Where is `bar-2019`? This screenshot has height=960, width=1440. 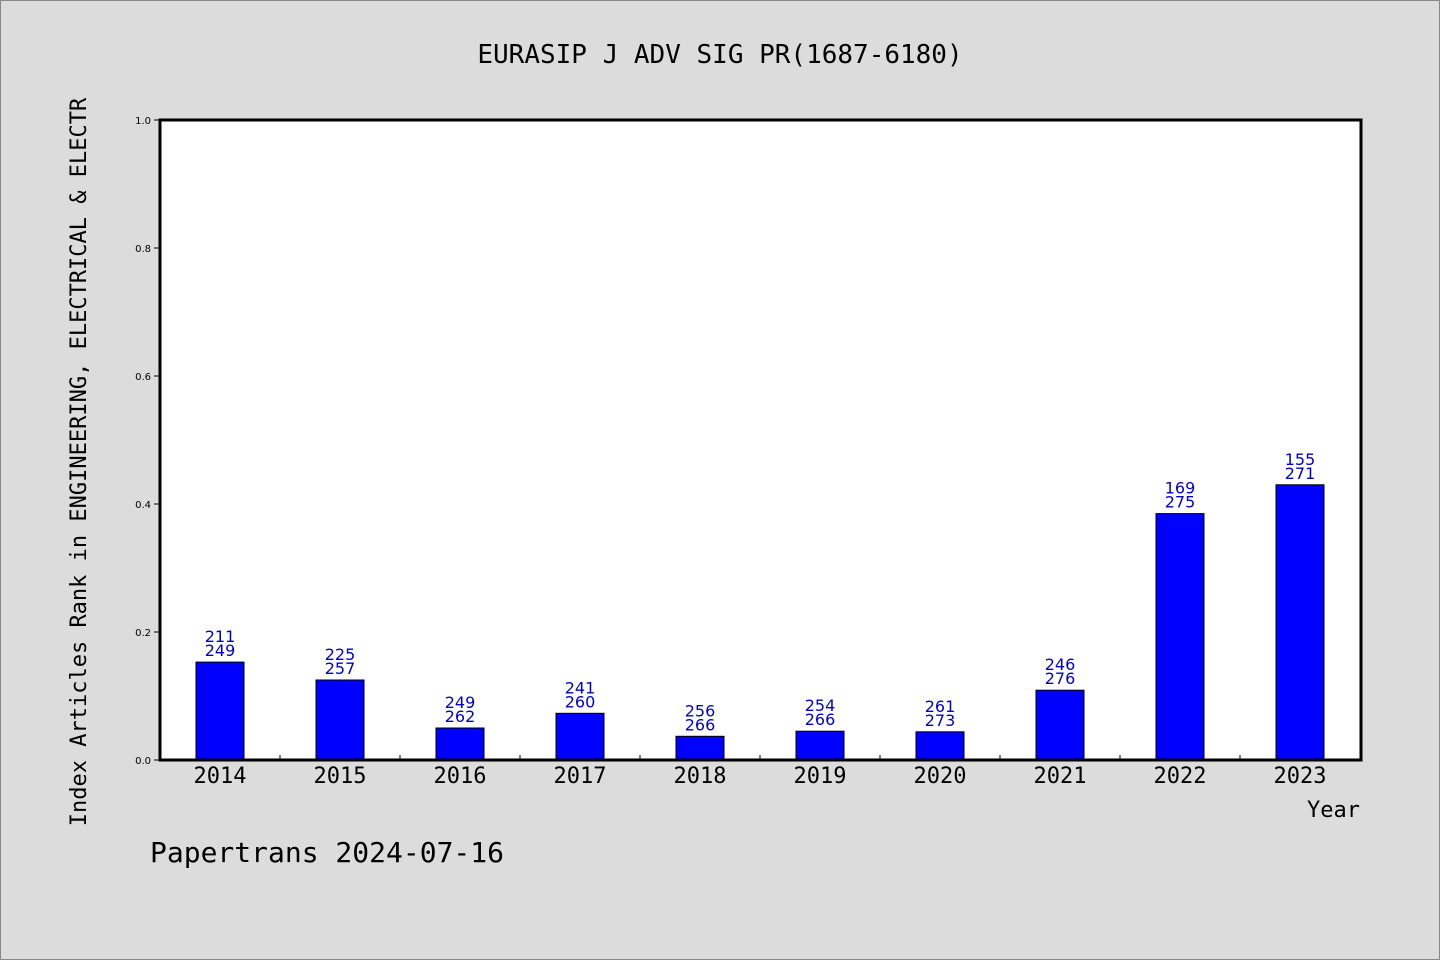
bar-2019 is located at coordinates (820, 745).